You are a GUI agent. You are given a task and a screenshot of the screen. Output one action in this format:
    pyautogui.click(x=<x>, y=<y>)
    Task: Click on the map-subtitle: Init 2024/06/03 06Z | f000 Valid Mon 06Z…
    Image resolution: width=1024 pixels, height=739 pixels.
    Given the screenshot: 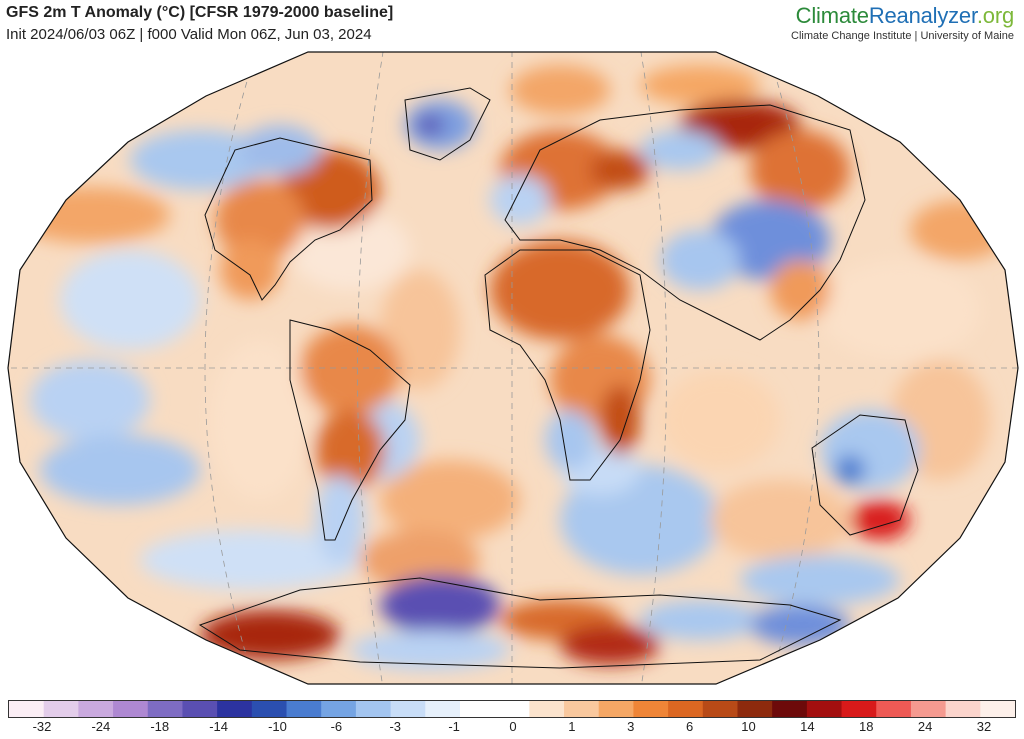 What is the action you would take?
    pyautogui.click(x=189, y=34)
    